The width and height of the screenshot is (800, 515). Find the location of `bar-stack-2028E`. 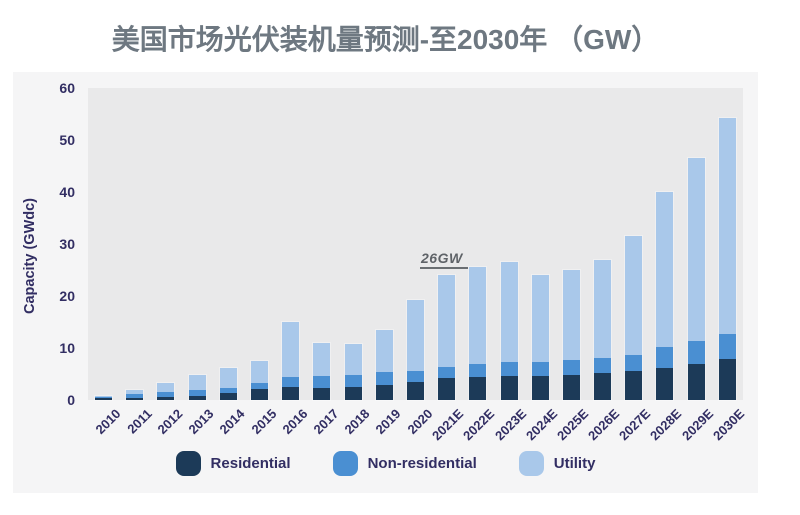

bar-stack-2028E is located at coordinates (665, 296).